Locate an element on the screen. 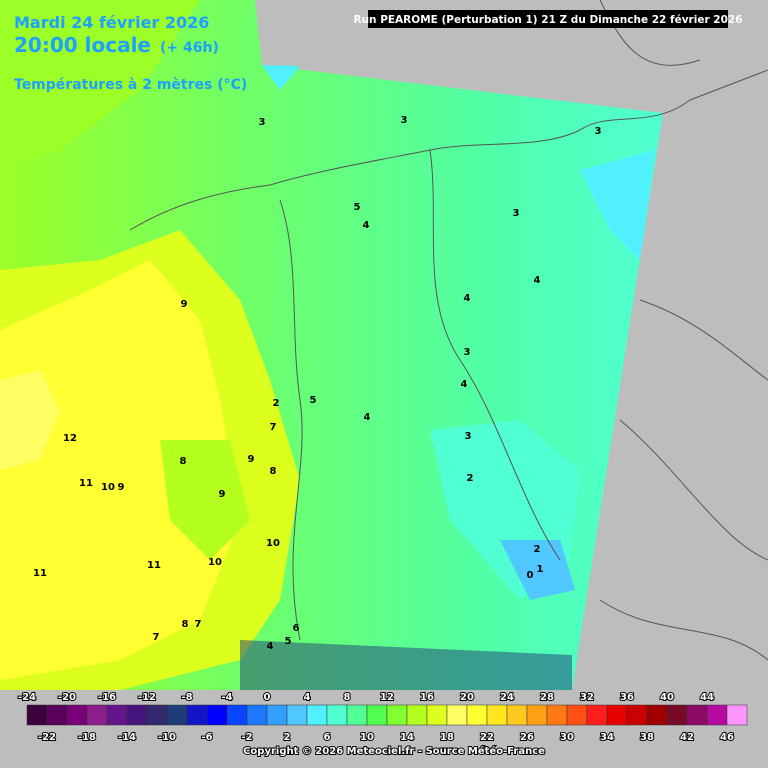  legend-label: 20 is located at coordinates (467, 697).